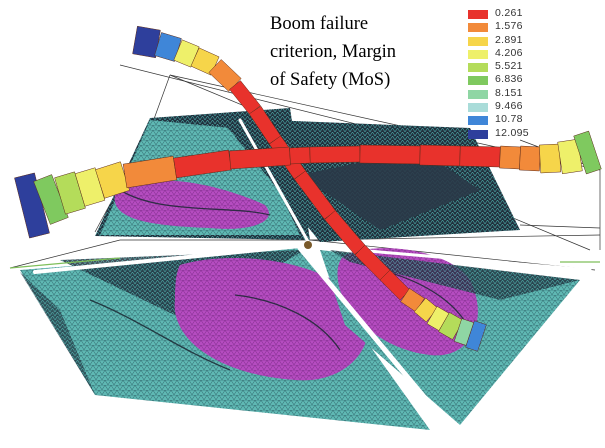  Describe the element at coordinates (509, 106) in the screenshot. I see `legend-value: 9.466` at that location.